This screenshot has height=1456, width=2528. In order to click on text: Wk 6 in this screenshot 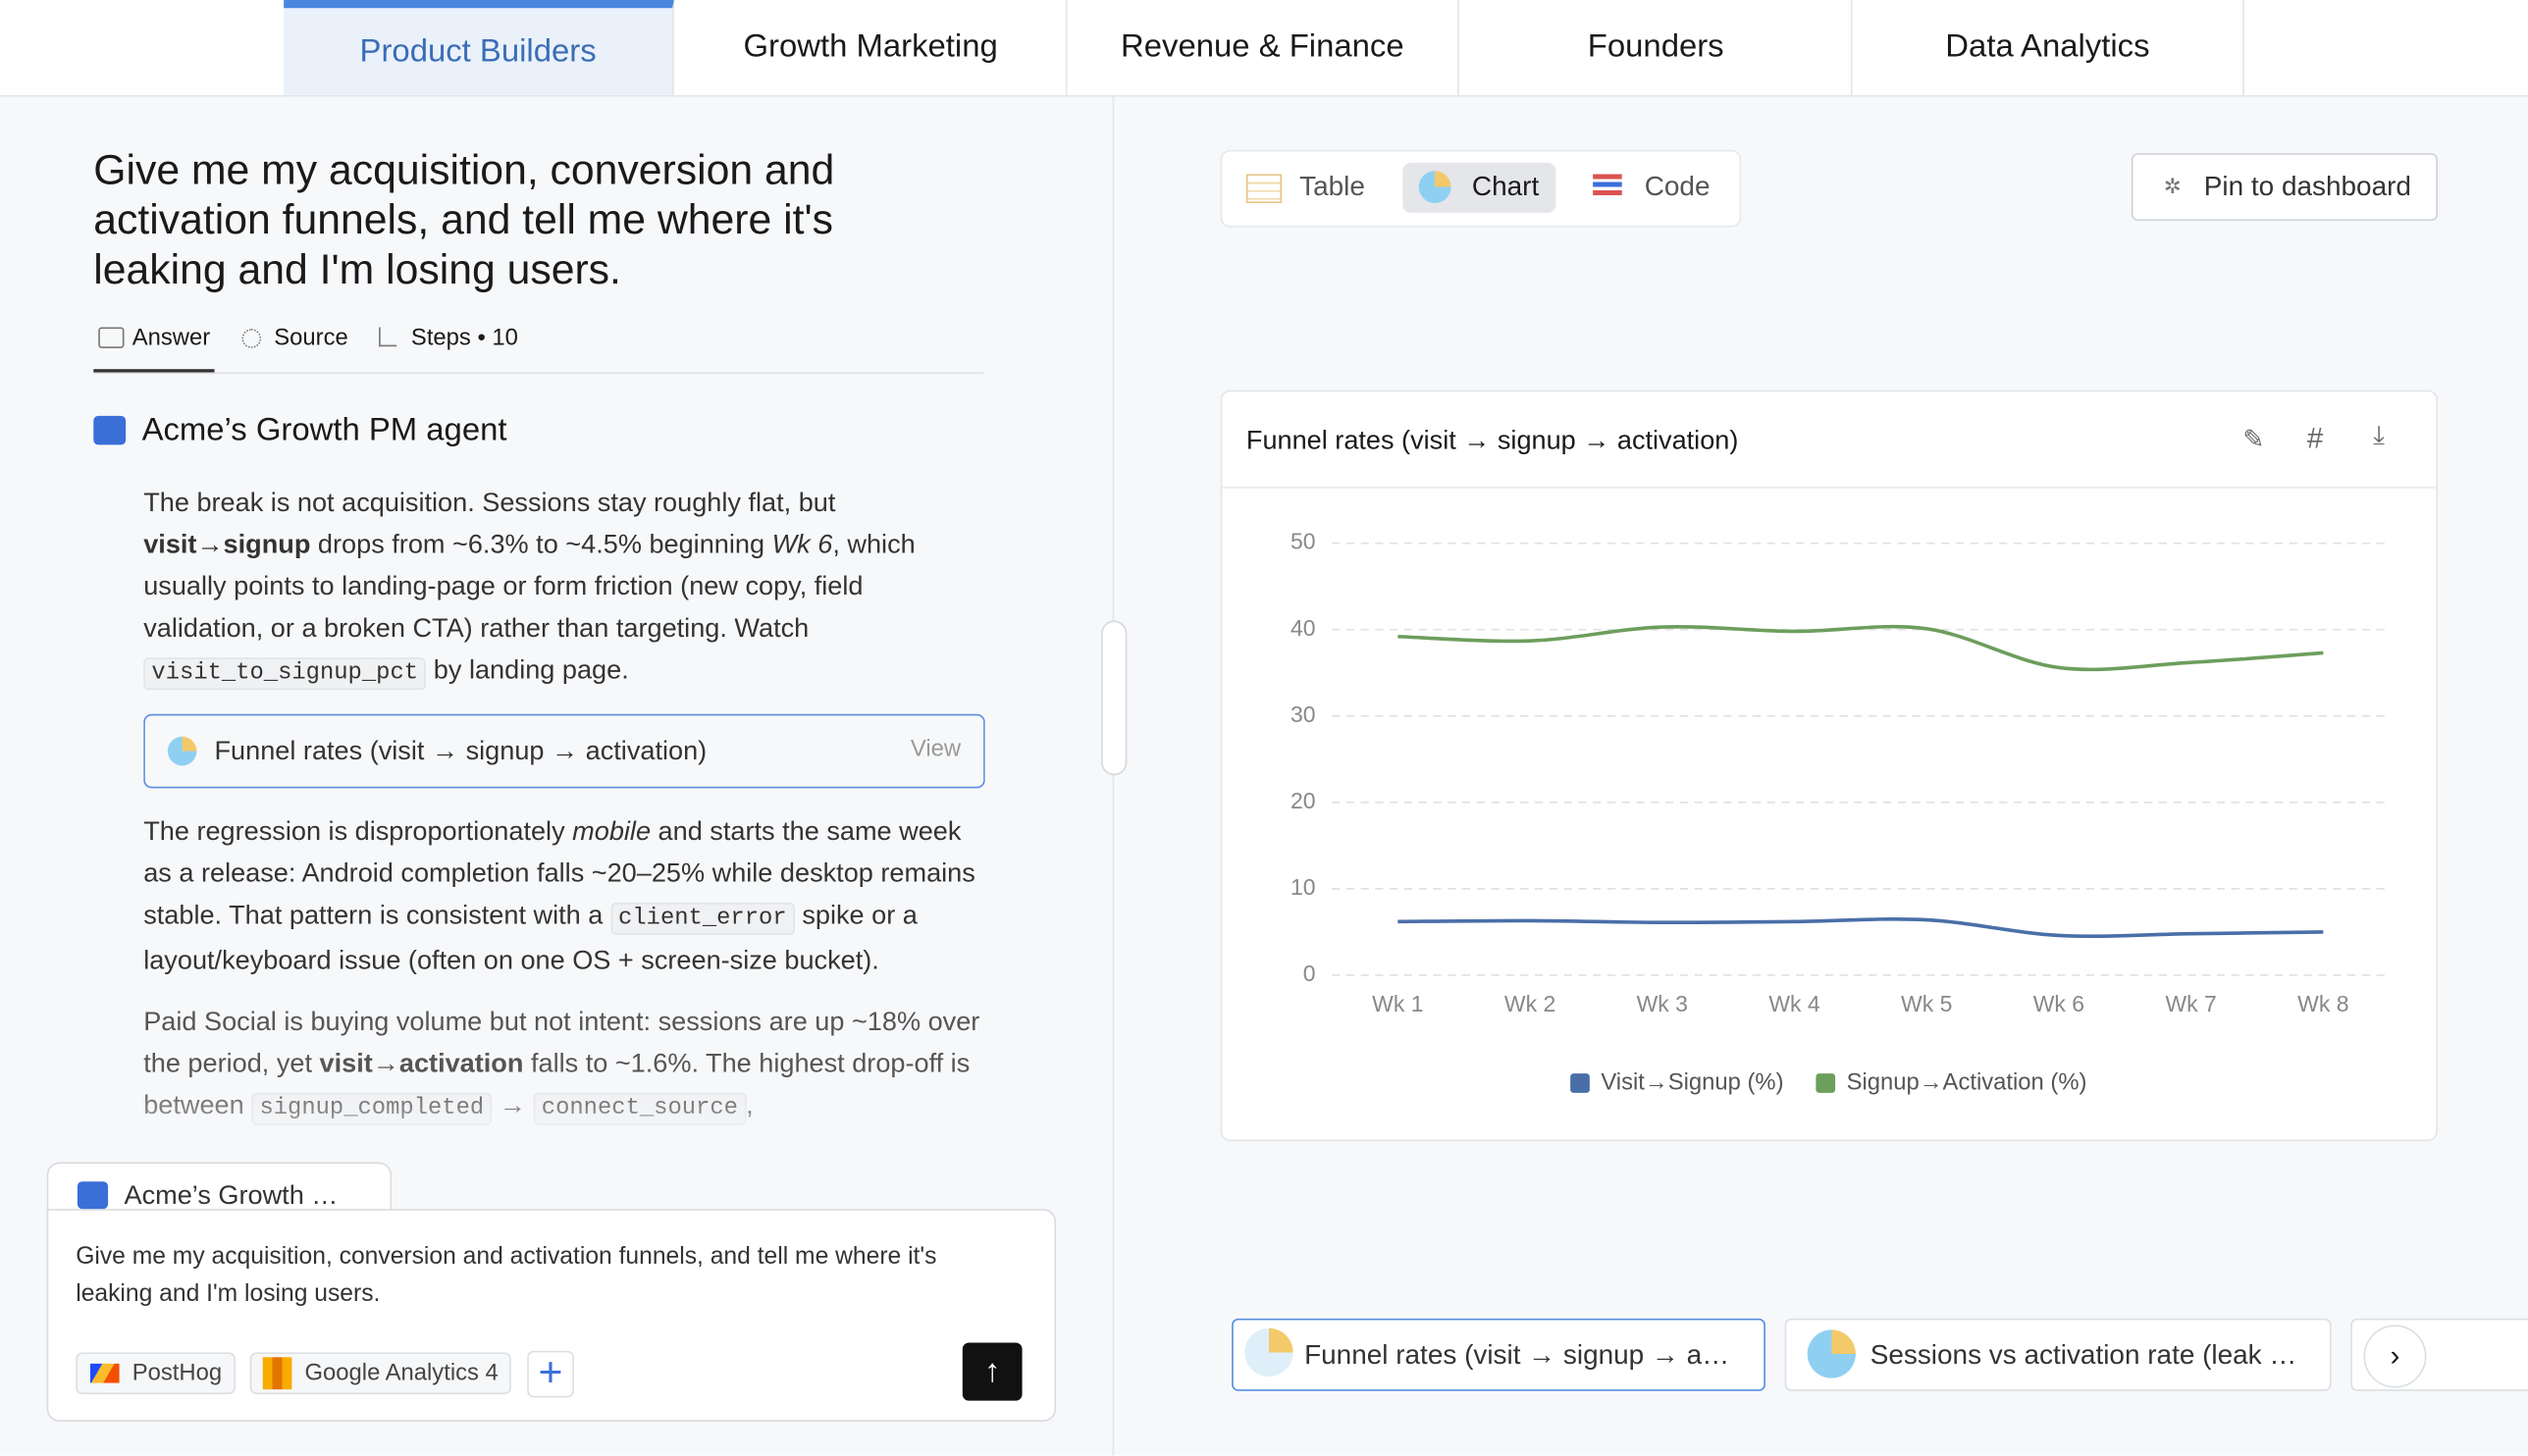, I will do `click(802, 545)`.